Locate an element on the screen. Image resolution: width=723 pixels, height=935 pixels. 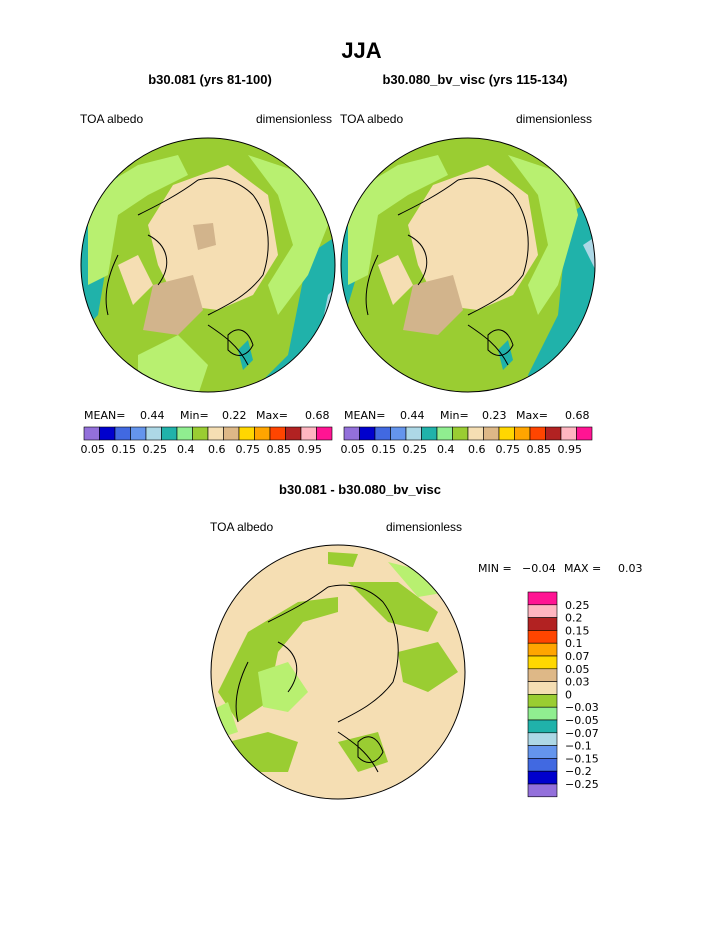
panel1-max-label: Max= is located at coordinates (272, 415).